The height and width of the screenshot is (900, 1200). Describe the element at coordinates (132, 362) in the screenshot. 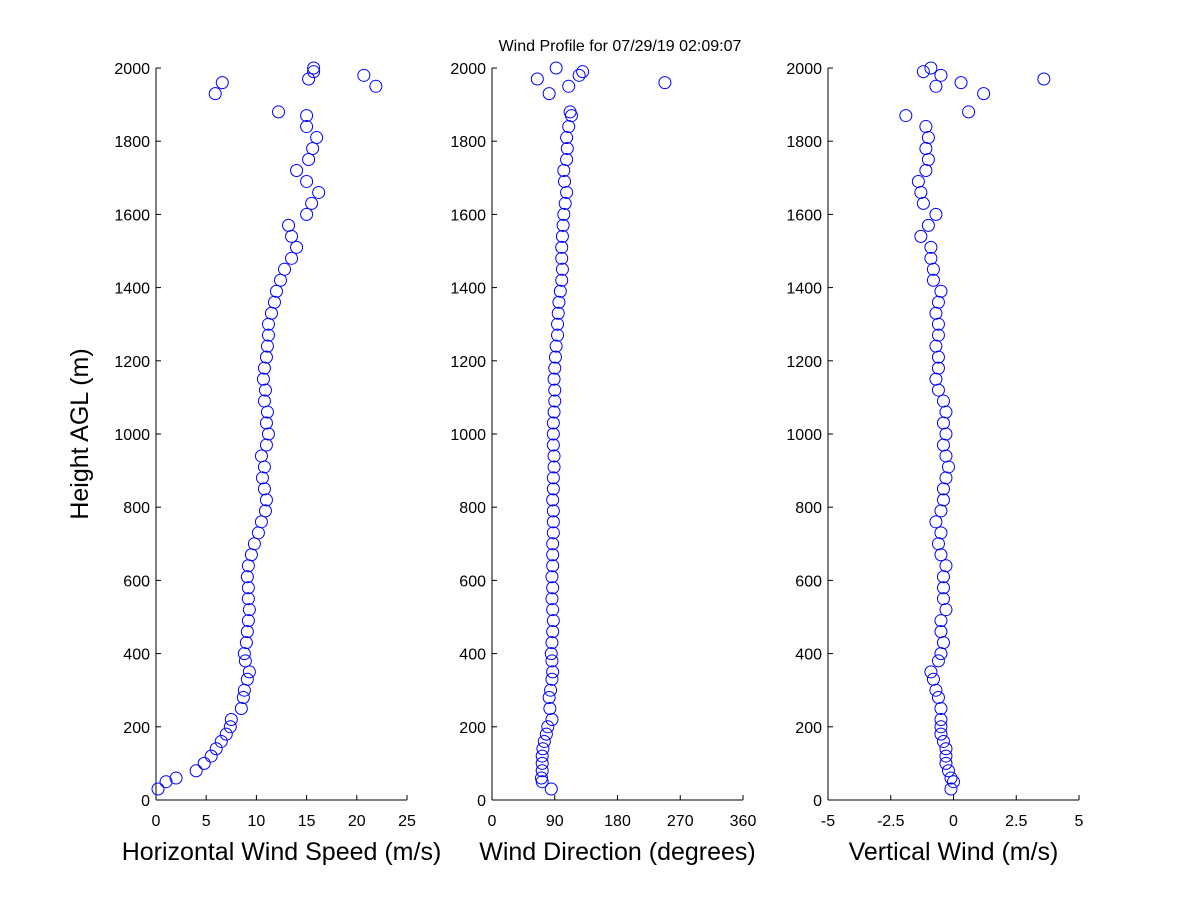

I see `y-tick-label: 1200` at that location.